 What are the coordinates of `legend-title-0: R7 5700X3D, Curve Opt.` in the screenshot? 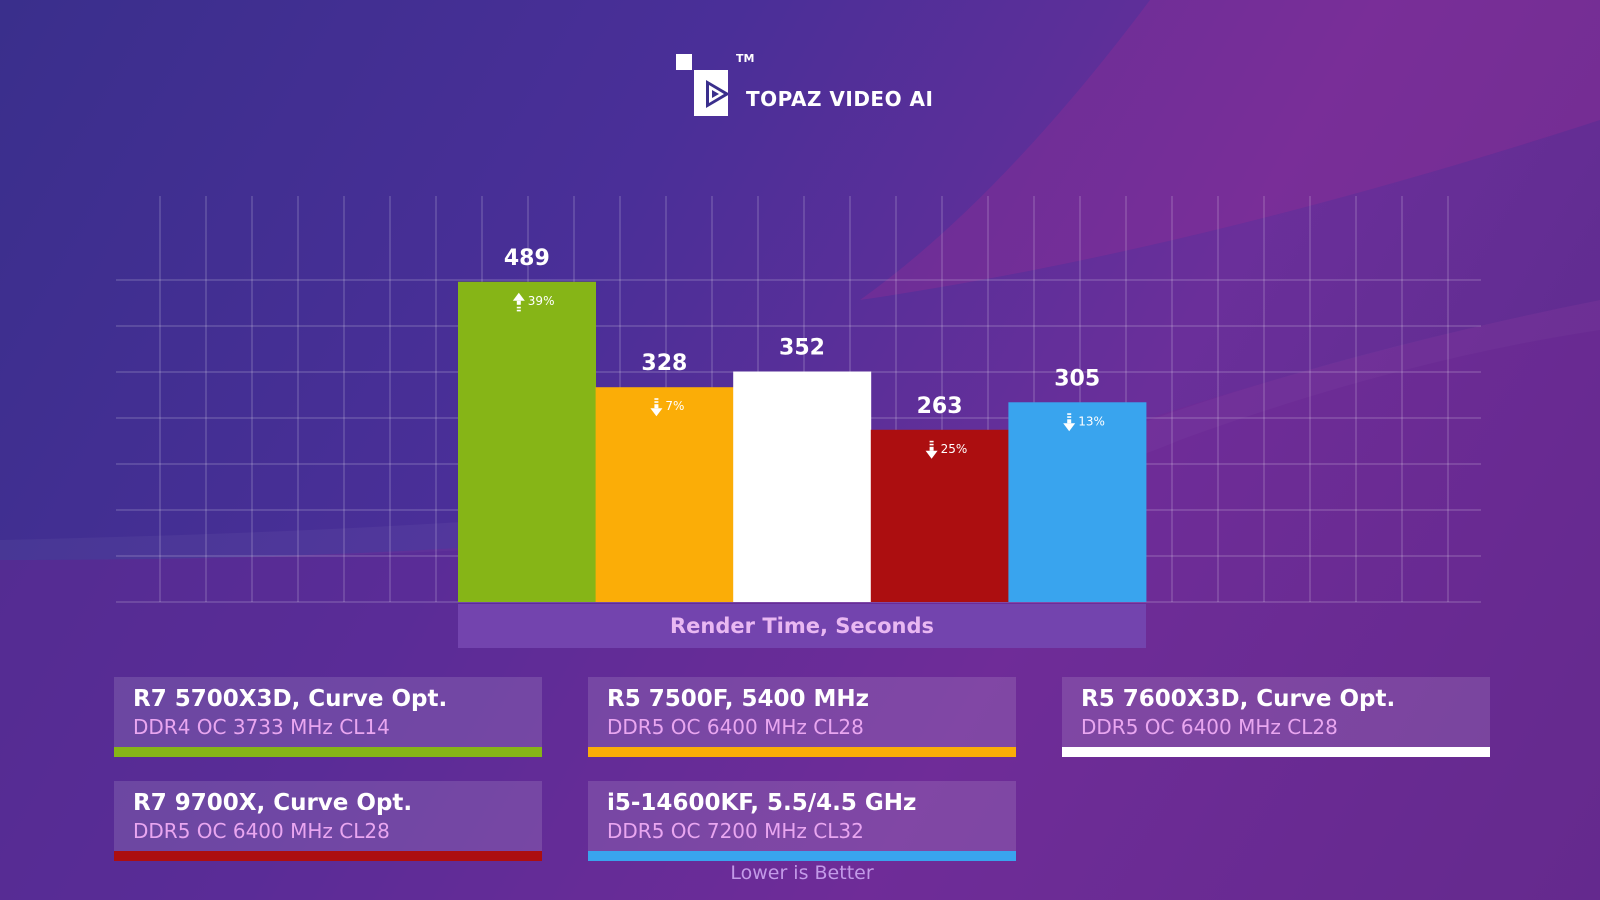 It's located at (290, 699).